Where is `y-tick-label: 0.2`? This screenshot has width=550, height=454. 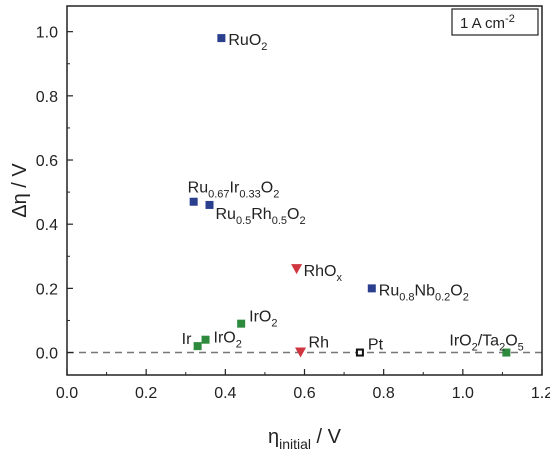
y-tick-label: 0.2 is located at coordinates (47, 289).